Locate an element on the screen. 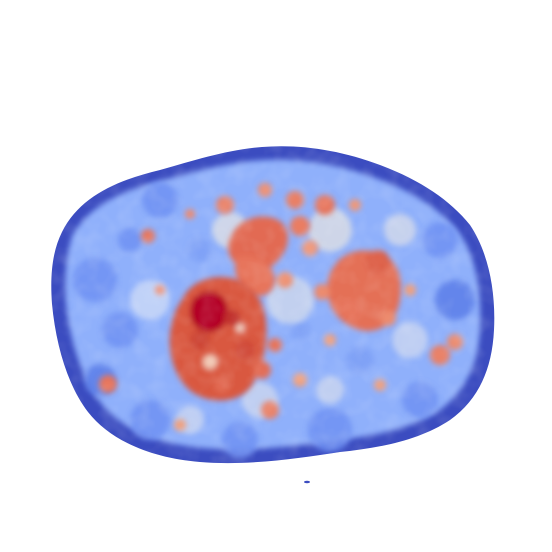 This screenshot has height=552, width=552. stray-speck is located at coordinates (307, 482).